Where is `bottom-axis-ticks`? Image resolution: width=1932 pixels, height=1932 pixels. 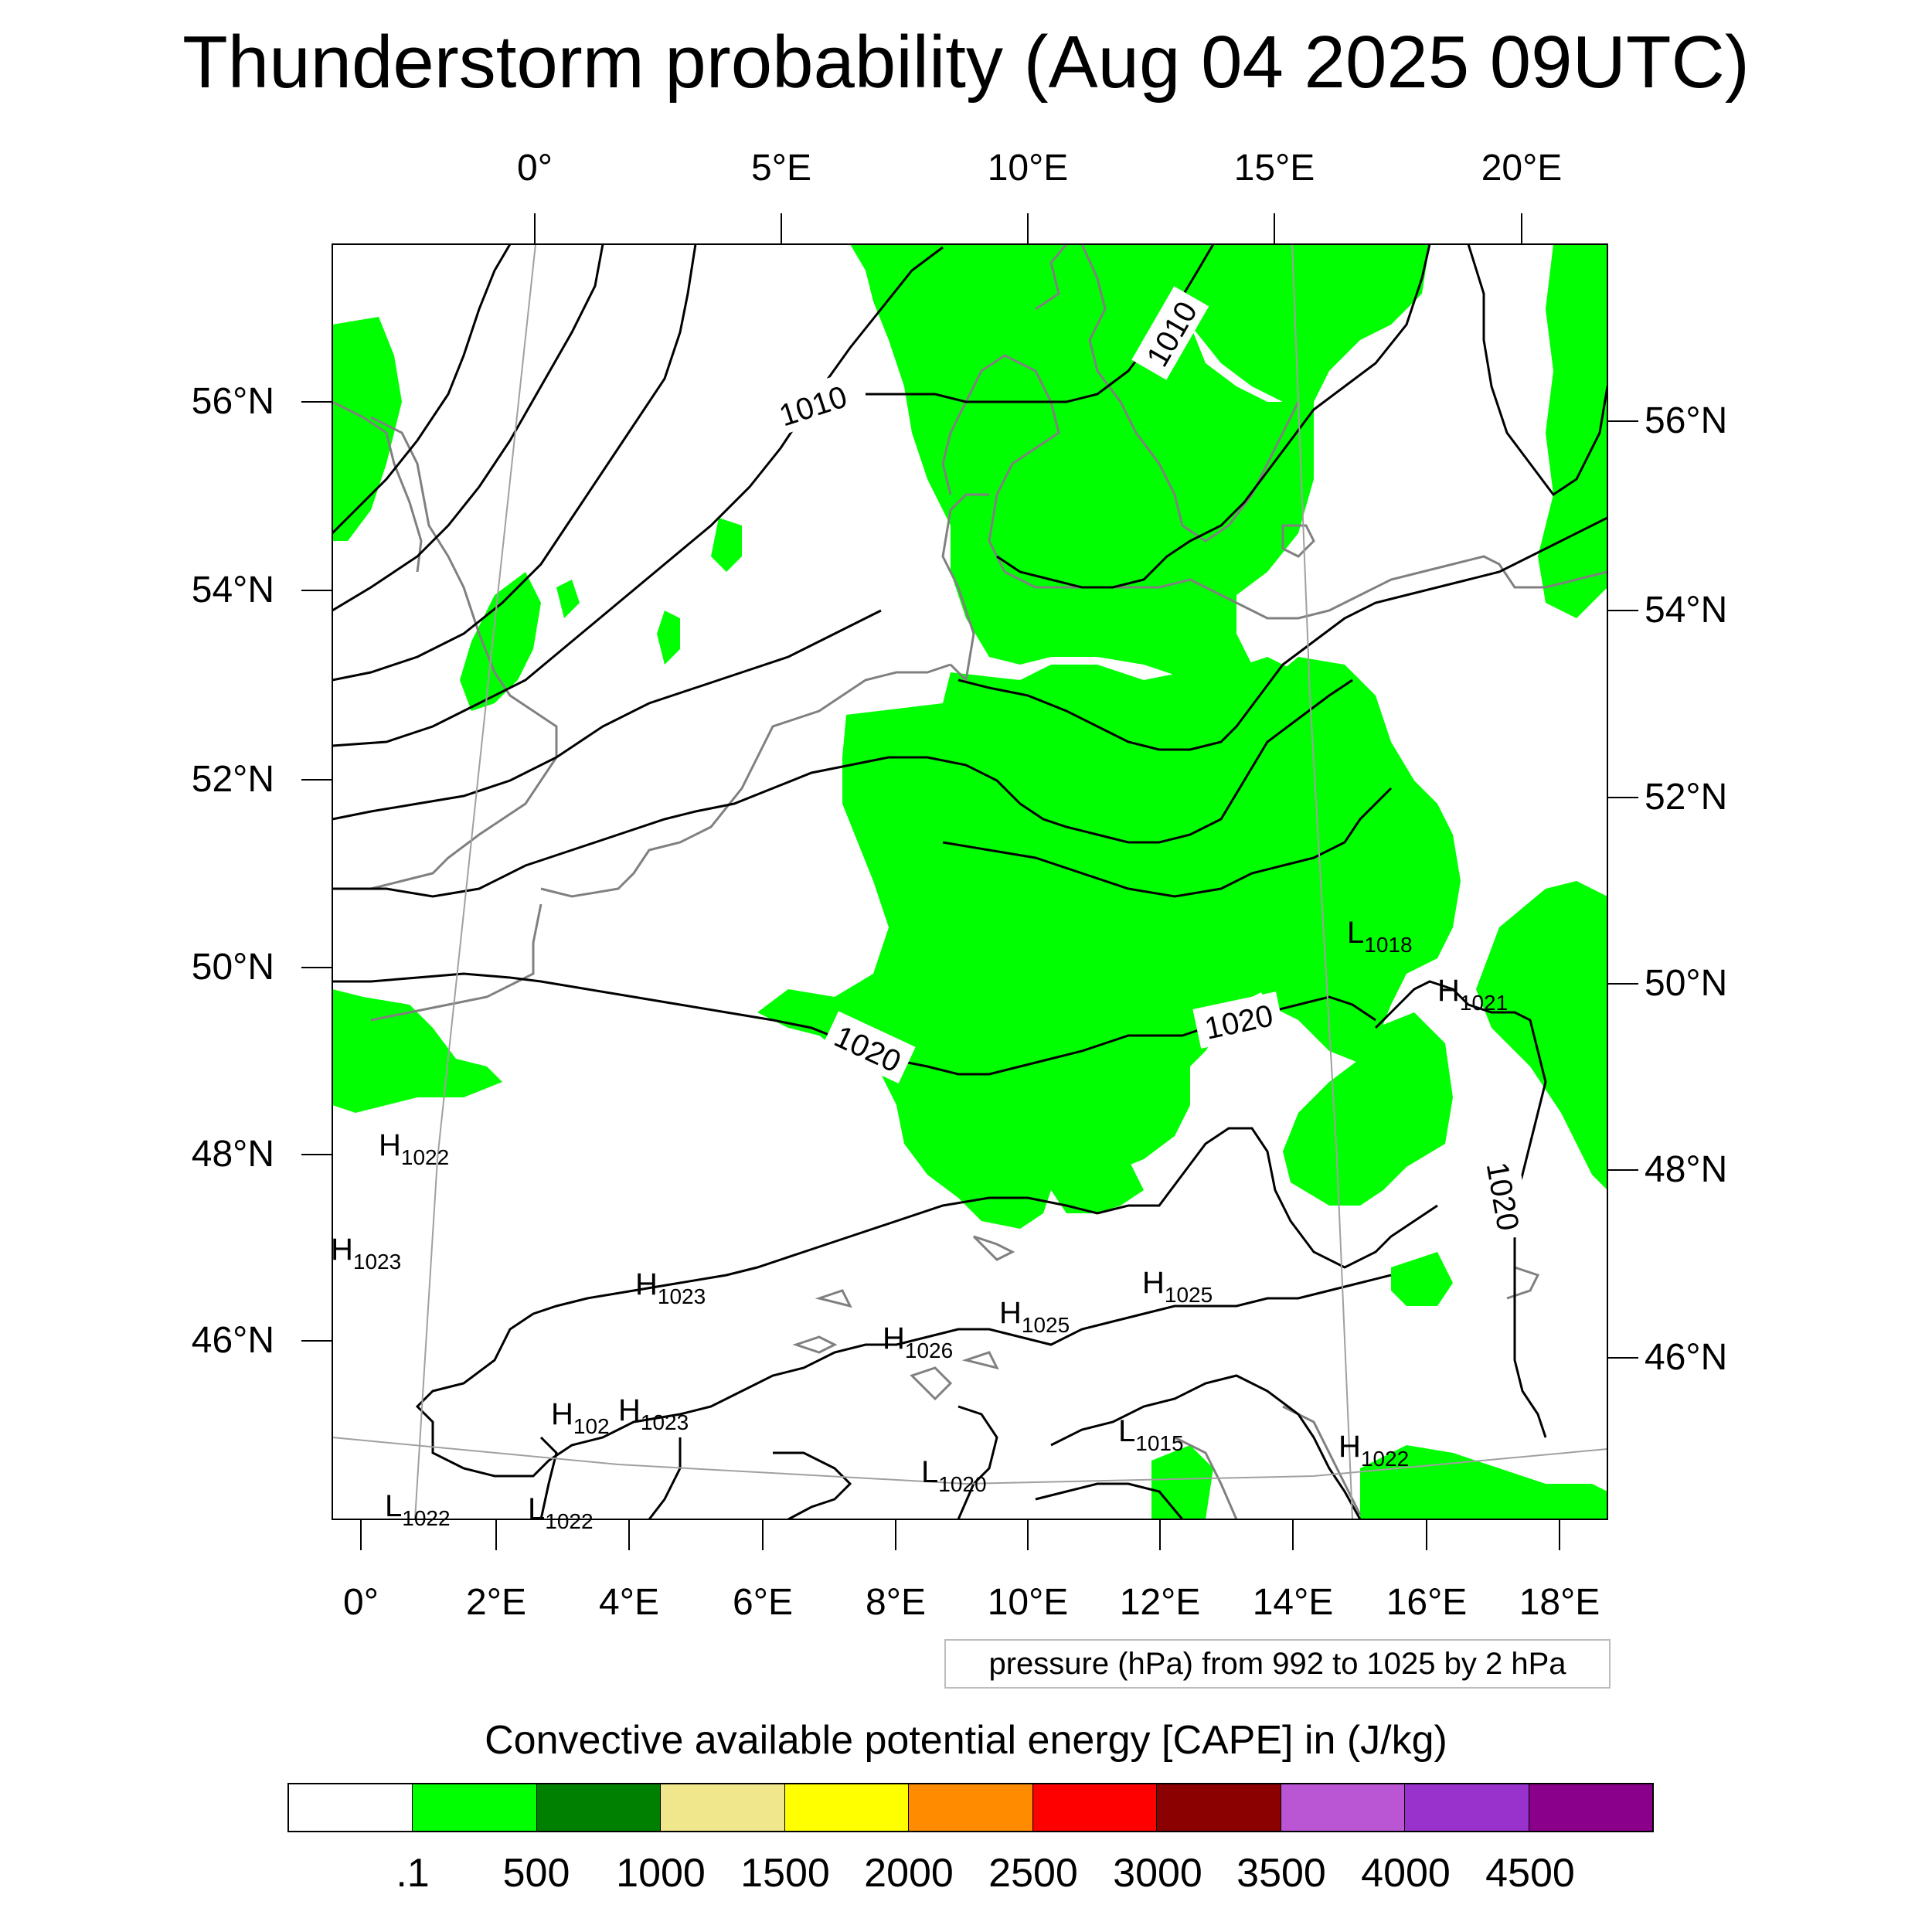
bottom-axis-ticks is located at coordinates (960, 1534).